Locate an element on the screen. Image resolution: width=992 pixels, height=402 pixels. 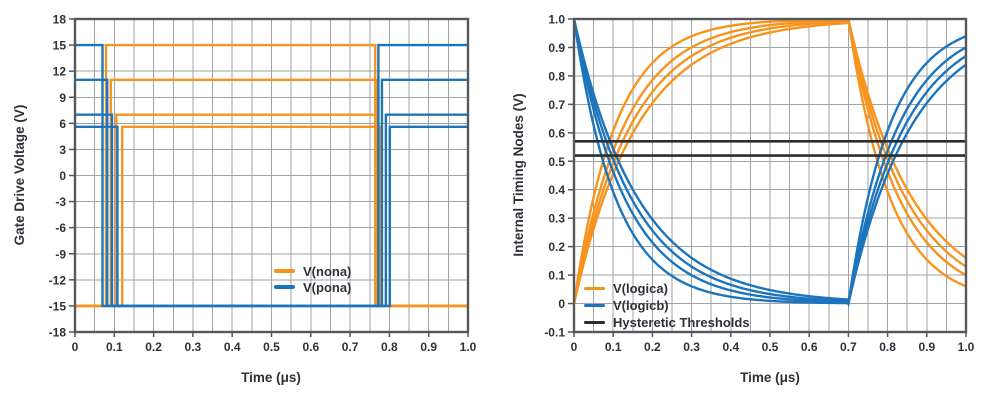
y-axis-title: Internal Timing Nodes (V) is located at coordinates (518, 174).